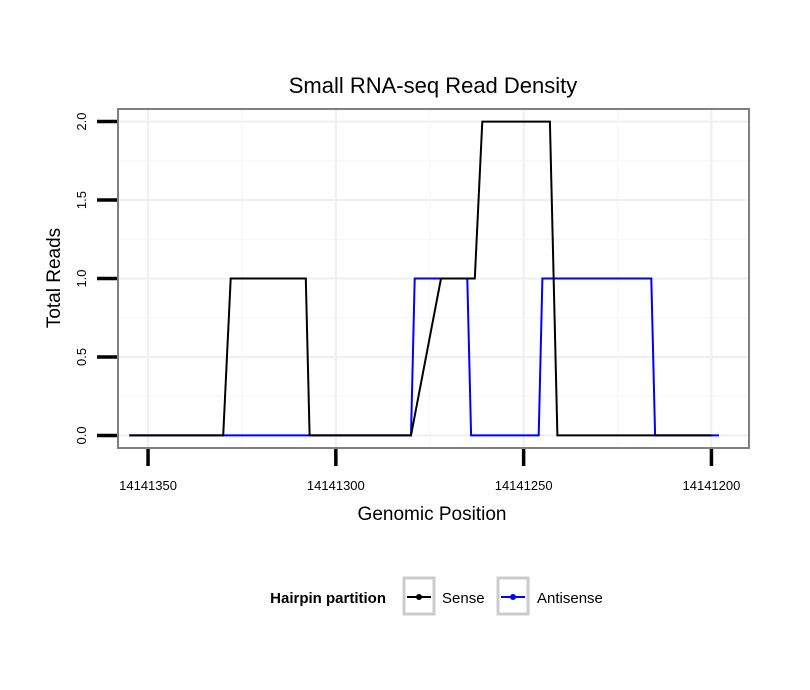 The height and width of the screenshot is (690, 810). What do you see at coordinates (95, 278) in the screenshot?
I see `y-axis: 0.0 0.5 1.0 1.5 2.0` at bounding box center [95, 278].